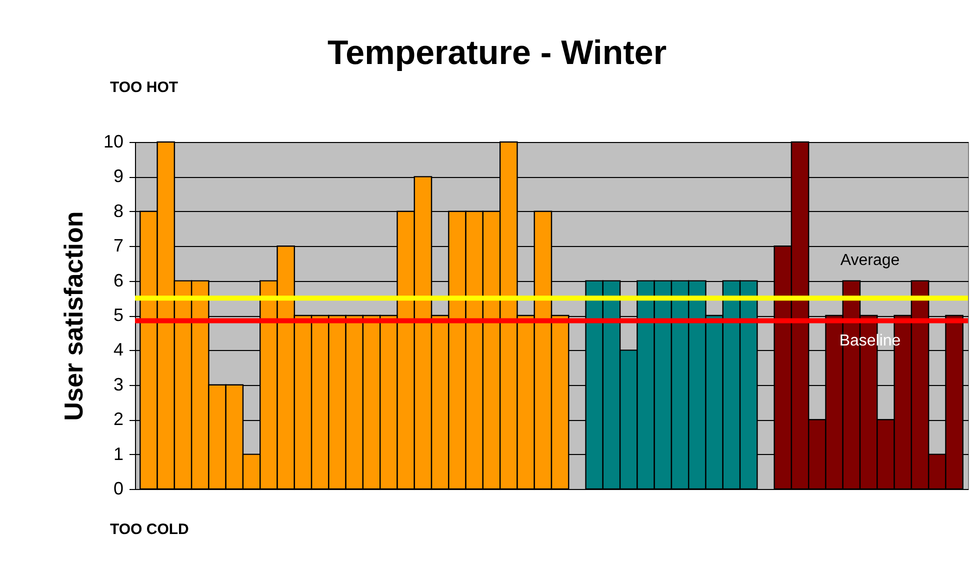 The image size is (977, 568). Describe the element at coordinates (118, 315) in the screenshot. I see `y-tick-label: 5` at that location.